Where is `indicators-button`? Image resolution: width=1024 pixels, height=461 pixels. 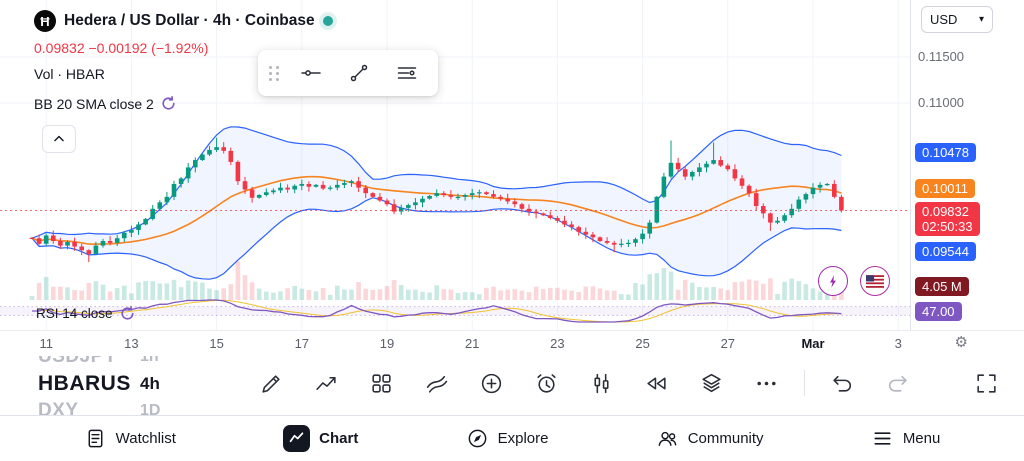 indicators-button is located at coordinates (326, 383).